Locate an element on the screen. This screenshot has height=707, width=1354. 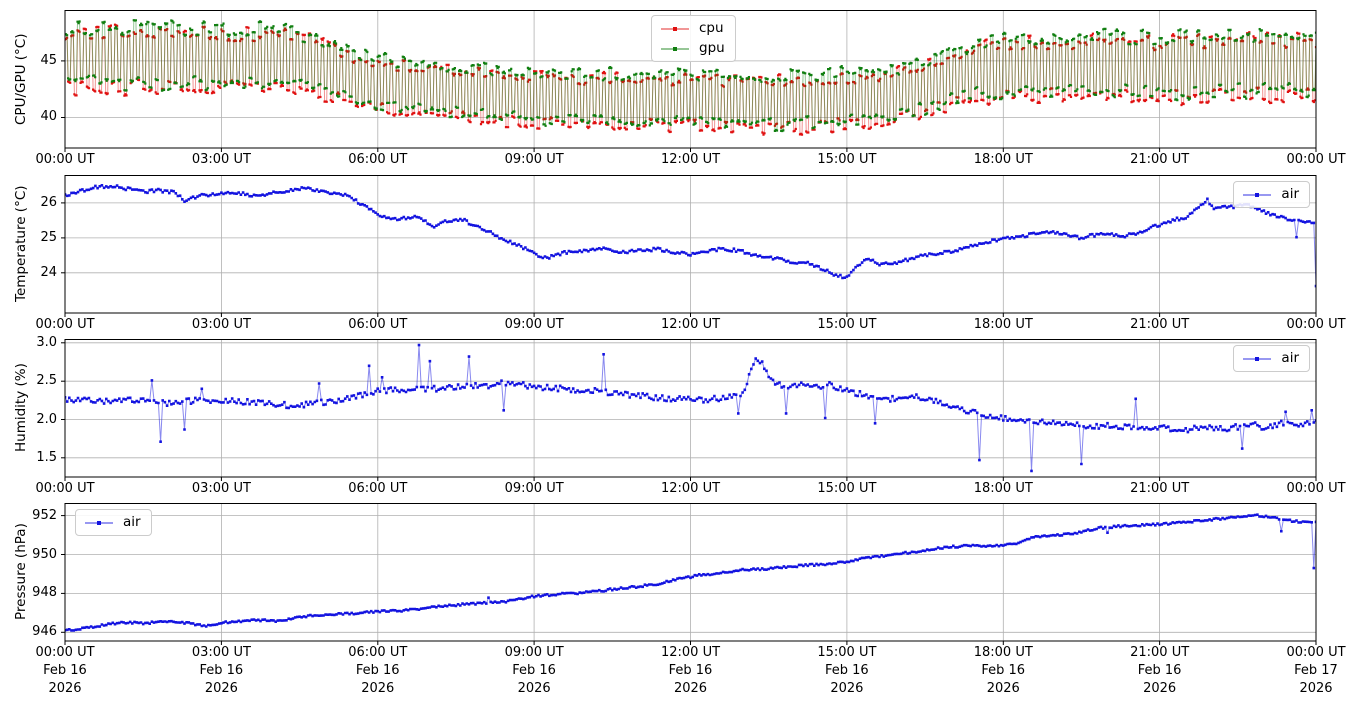
y-tick-label: 946 is located at coordinates (44, 632).